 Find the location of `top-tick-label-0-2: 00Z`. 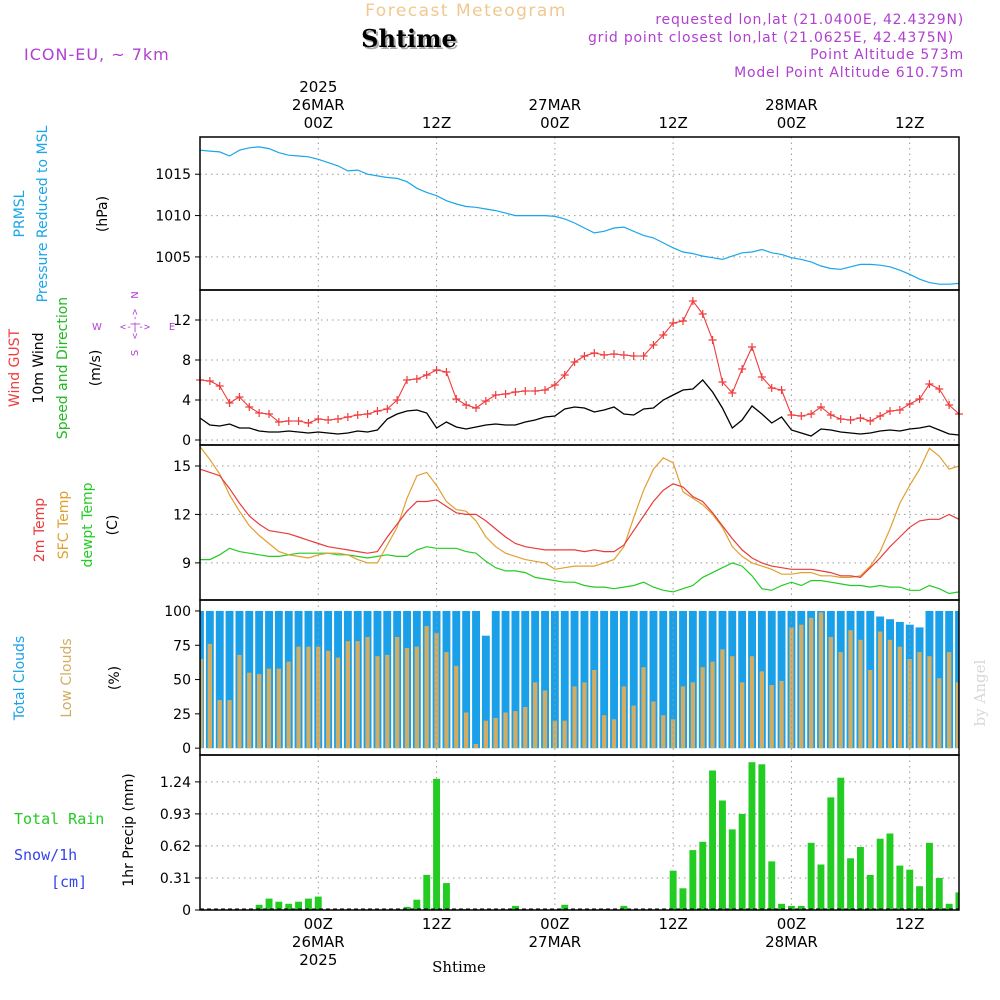

top-tick-label-0-2: 00Z is located at coordinates (318, 123).